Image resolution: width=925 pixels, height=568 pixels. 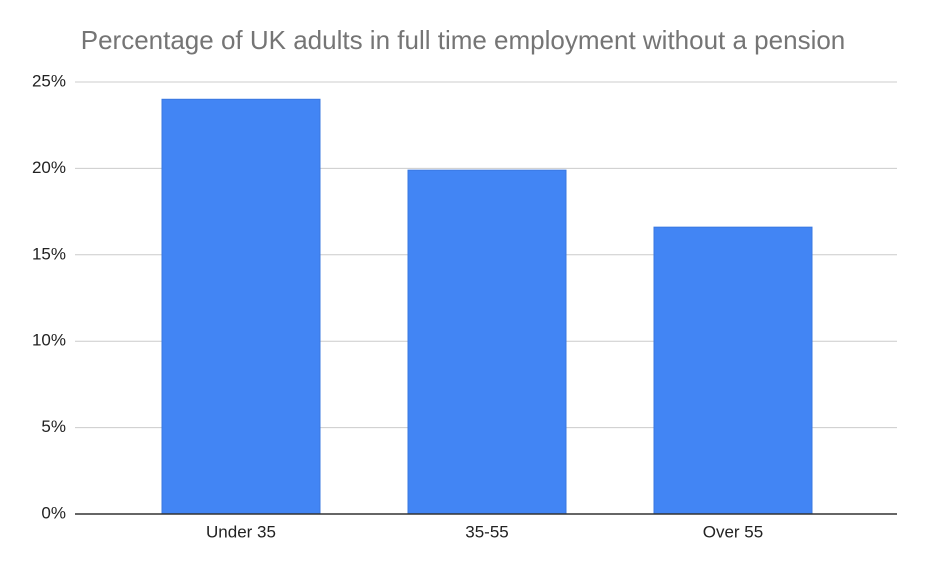 I want to click on y-tick-label: 15%, so click(x=49, y=253).